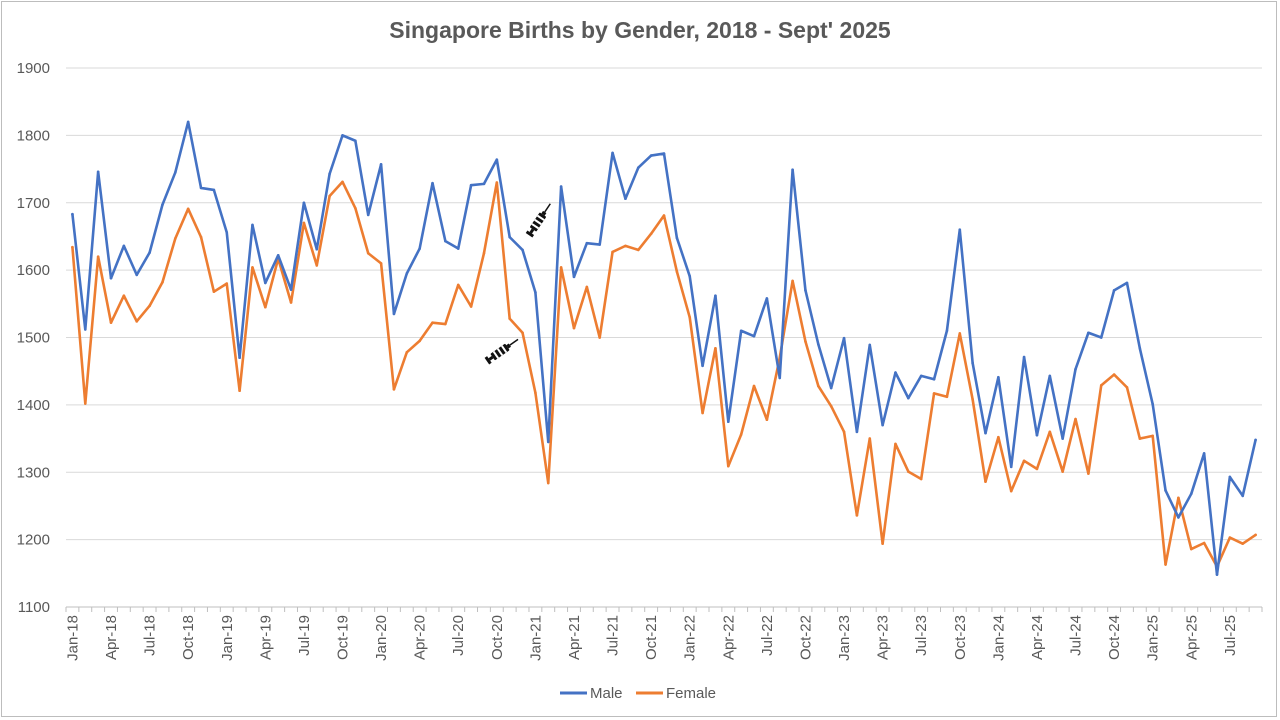  I want to click on x-tick-label: Jan-25, so click(1153, 638).